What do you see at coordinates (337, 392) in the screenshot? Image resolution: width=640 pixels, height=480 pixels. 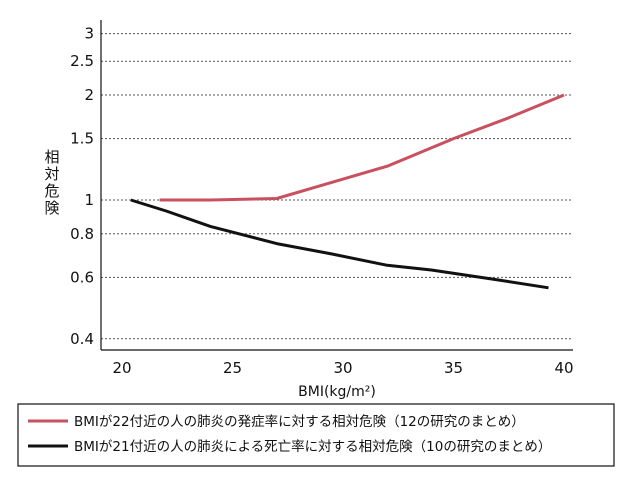 I see `x-axis-label: BMI(kg/m²)` at bounding box center [337, 392].